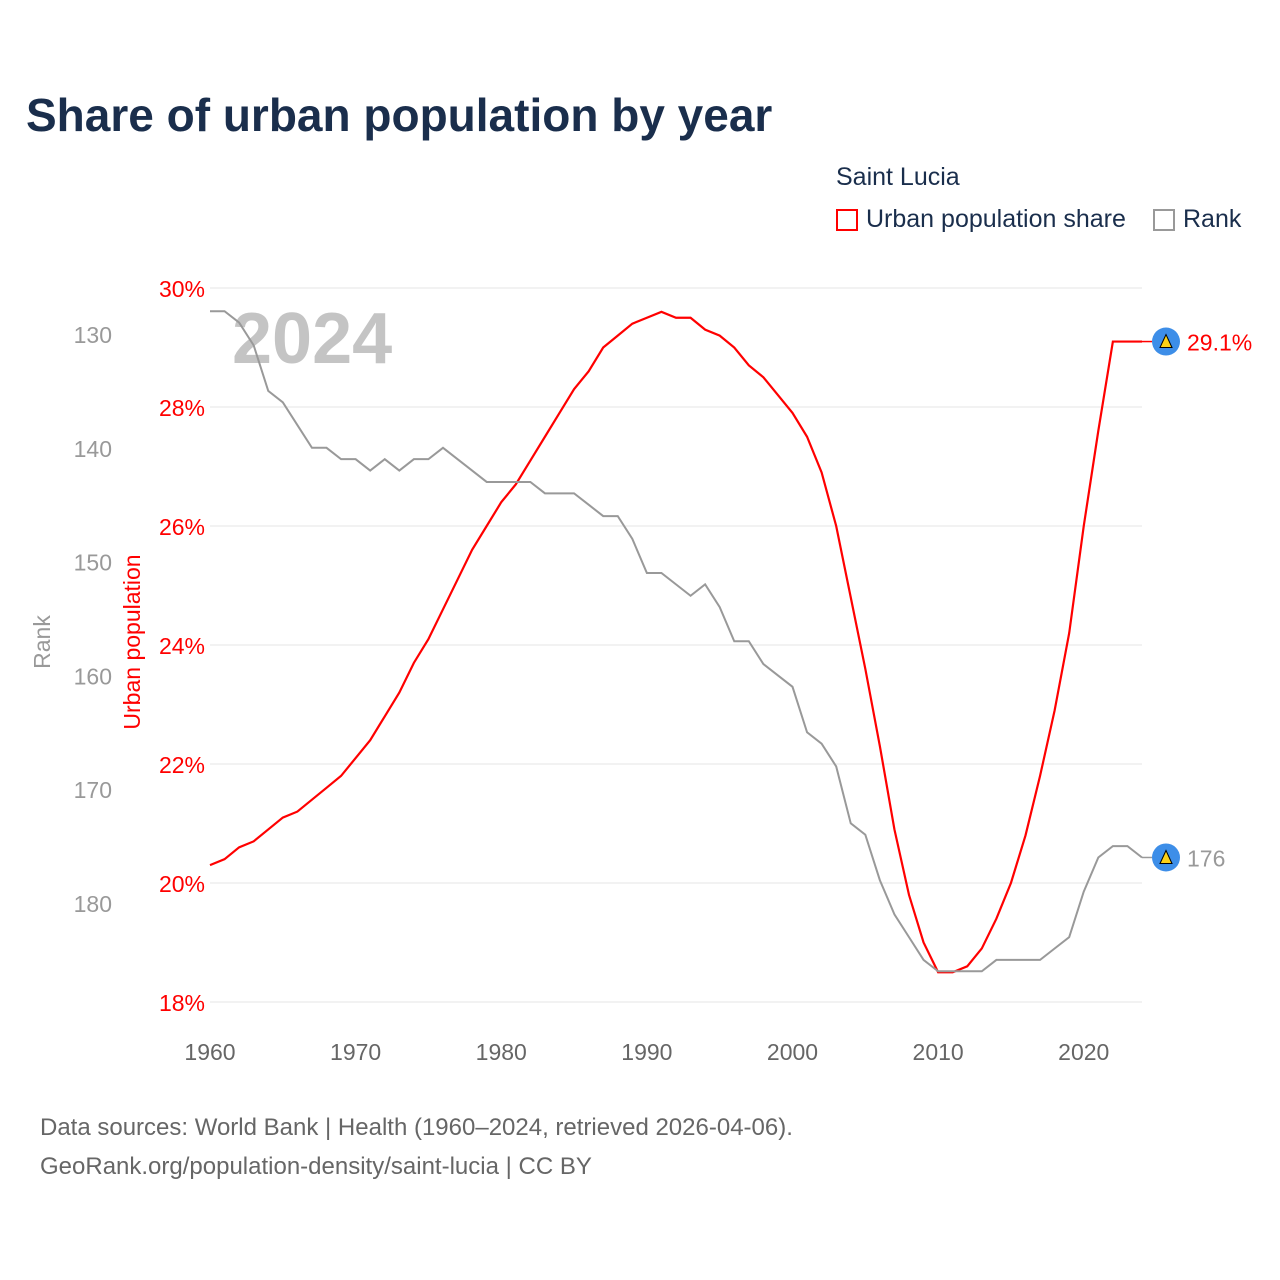  Describe the element at coordinates (42, 642) in the screenshot. I see `rank-axis-title: Rank` at that location.